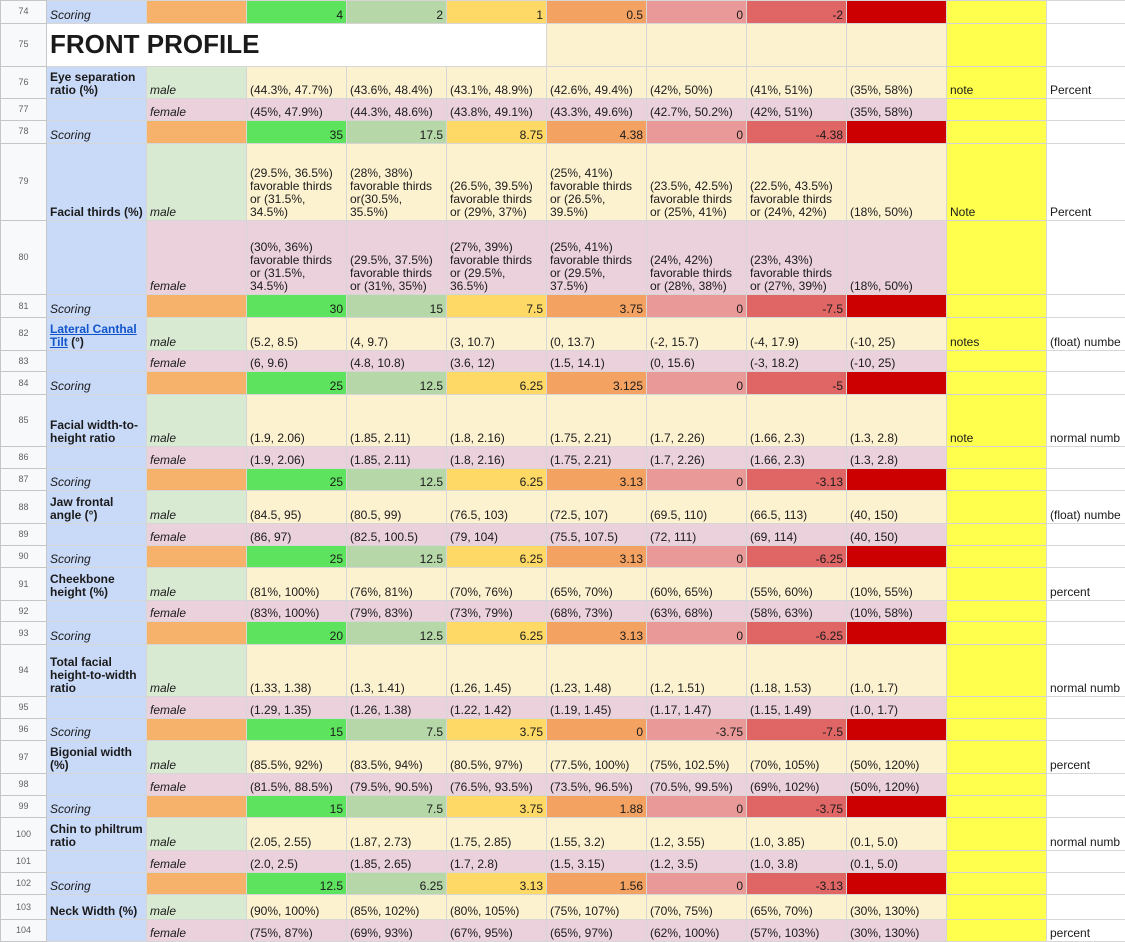 The height and width of the screenshot is (942, 1125). Describe the element at coordinates (396, 82) in the screenshot. I see `range-cell: (43.6%, 48.4%)` at that location.